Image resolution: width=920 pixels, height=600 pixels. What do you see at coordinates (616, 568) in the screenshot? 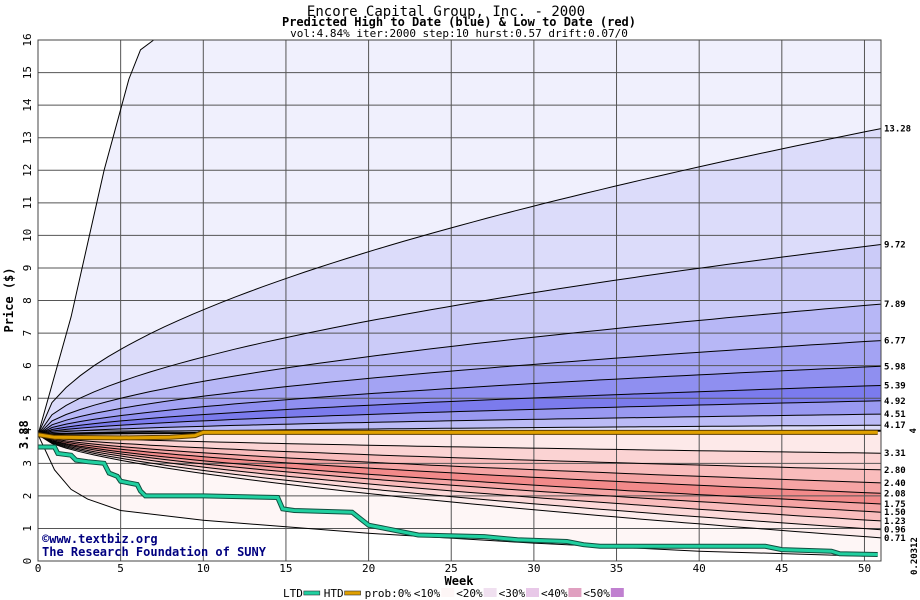
I see `x-tick-label: 35` at bounding box center [616, 568].